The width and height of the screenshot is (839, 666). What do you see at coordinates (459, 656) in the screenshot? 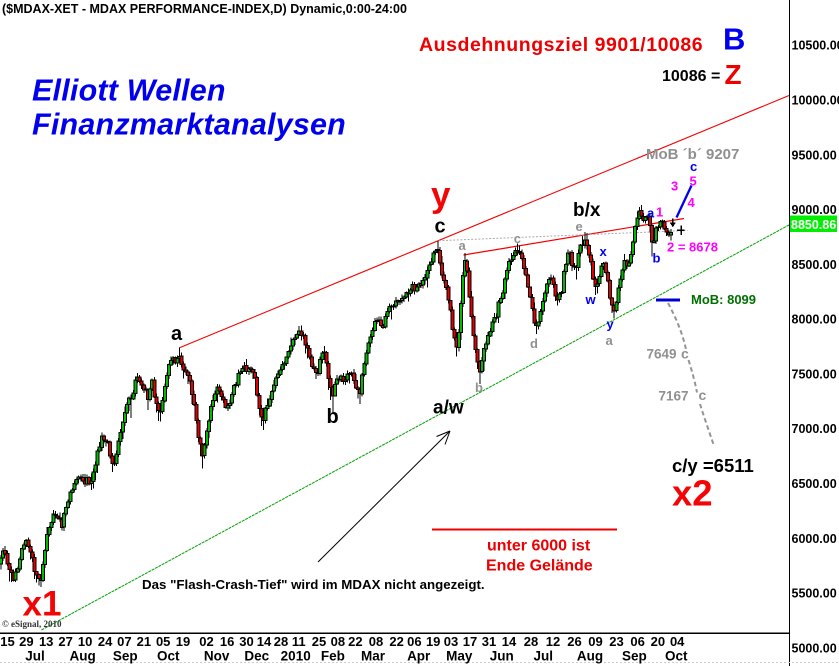
I see `svg-text: May` at bounding box center [459, 656].